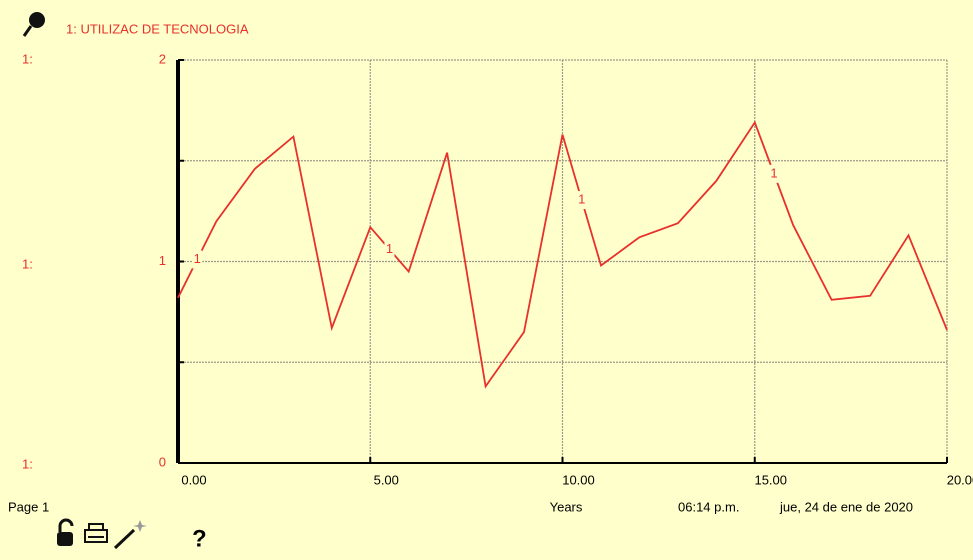  Describe the element at coordinates (33, 24) in the screenshot. I see `pin-icon` at that location.